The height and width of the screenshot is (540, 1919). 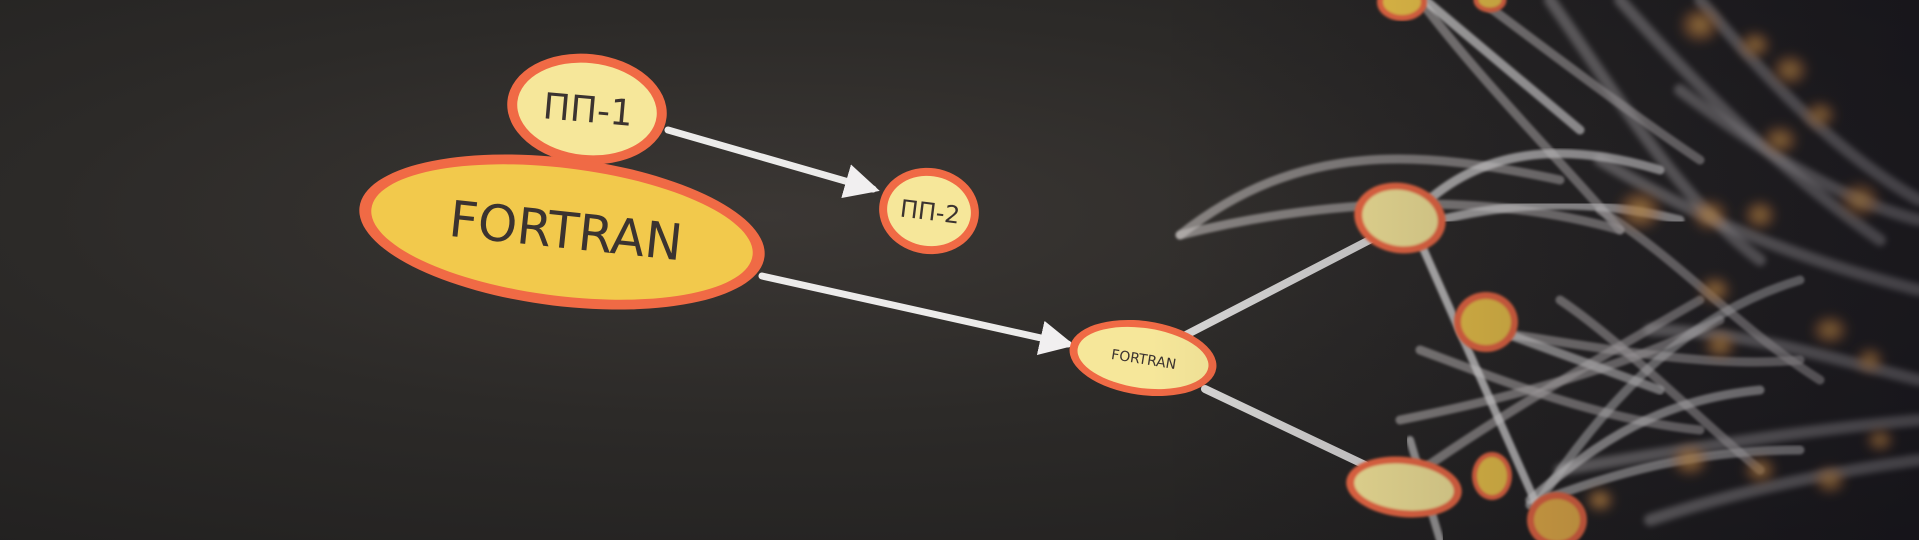 I want to click on edge-fortran-node-a, so click(x=1282, y=285).